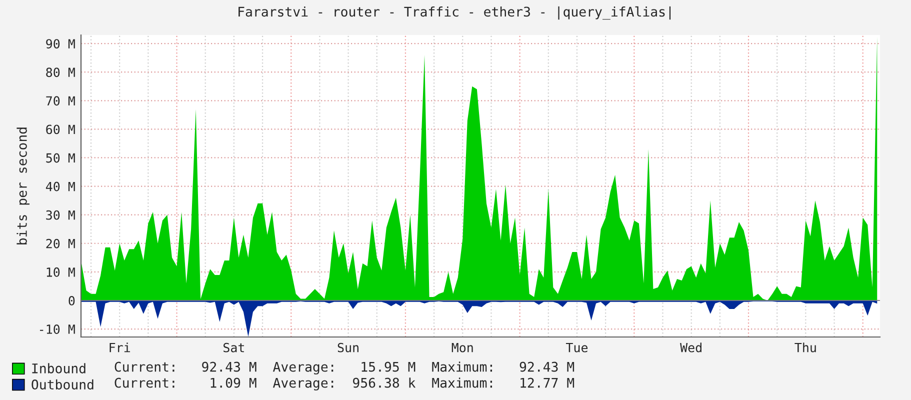 This screenshot has width=911, height=400. What do you see at coordinates (63, 384) in the screenshot?
I see `legend-label: Outbound` at bounding box center [63, 384].